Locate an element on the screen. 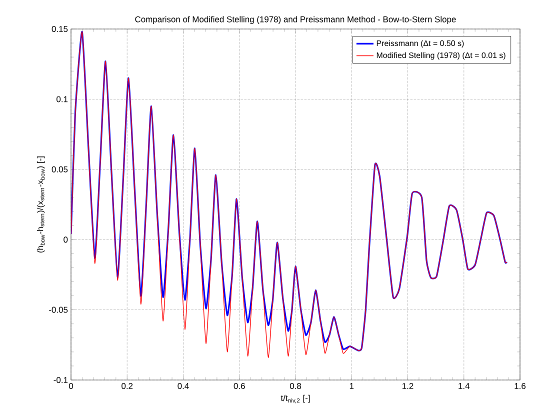 This screenshot has width=539, height=419. x-tick-label: 1.2 is located at coordinates (408, 386).